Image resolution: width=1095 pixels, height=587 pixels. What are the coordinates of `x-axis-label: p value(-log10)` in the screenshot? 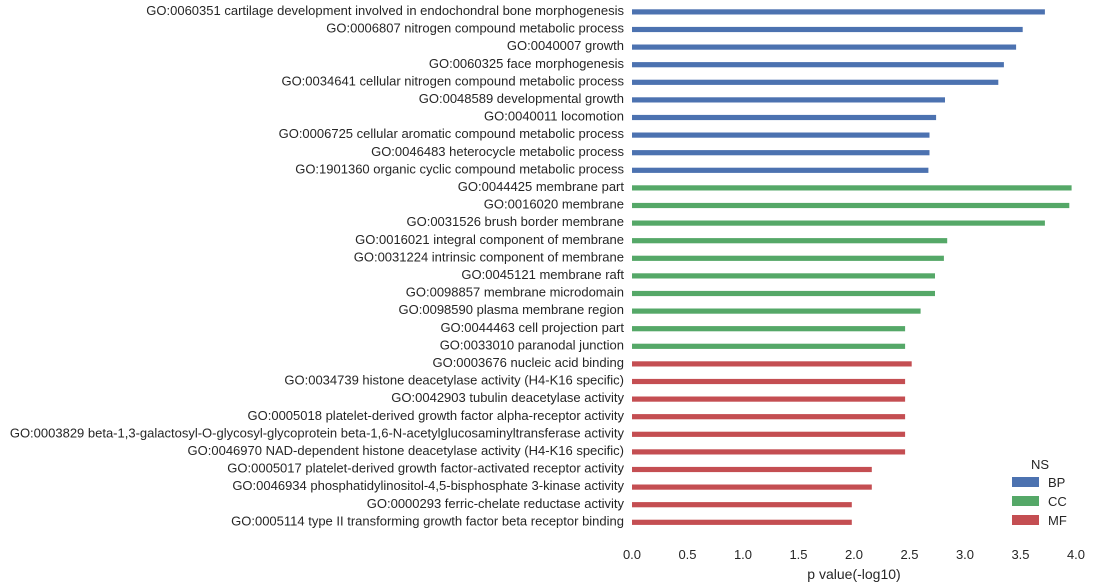 It's located at (853, 574).